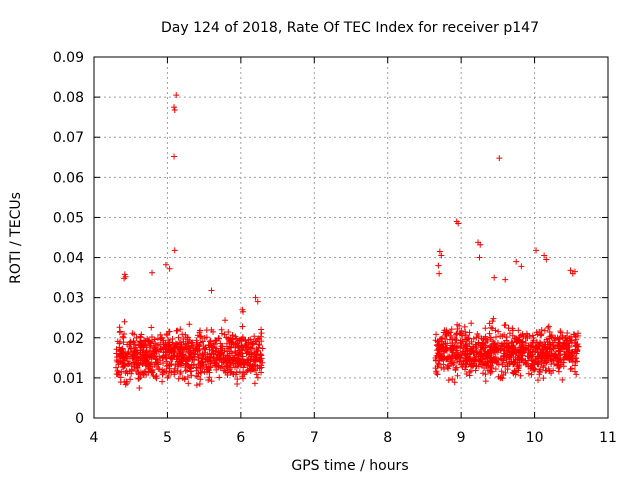 The image size is (640, 480). I want to click on y-tick-label: 0.06, so click(68, 178).